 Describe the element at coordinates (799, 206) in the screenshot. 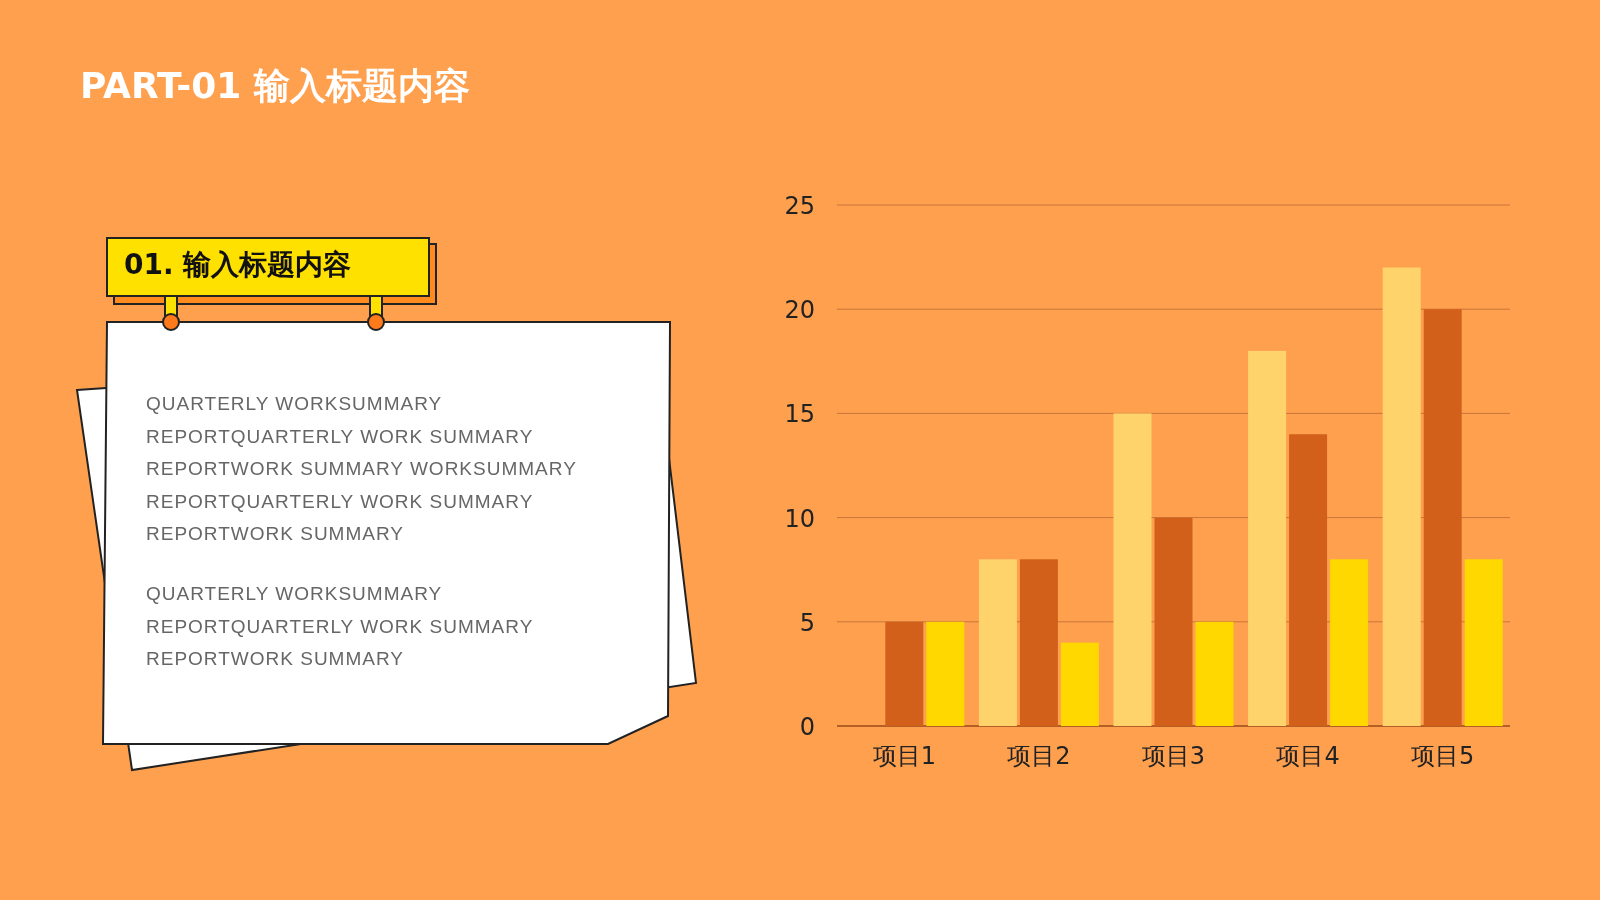

I see `y-tick-label: 25` at that location.